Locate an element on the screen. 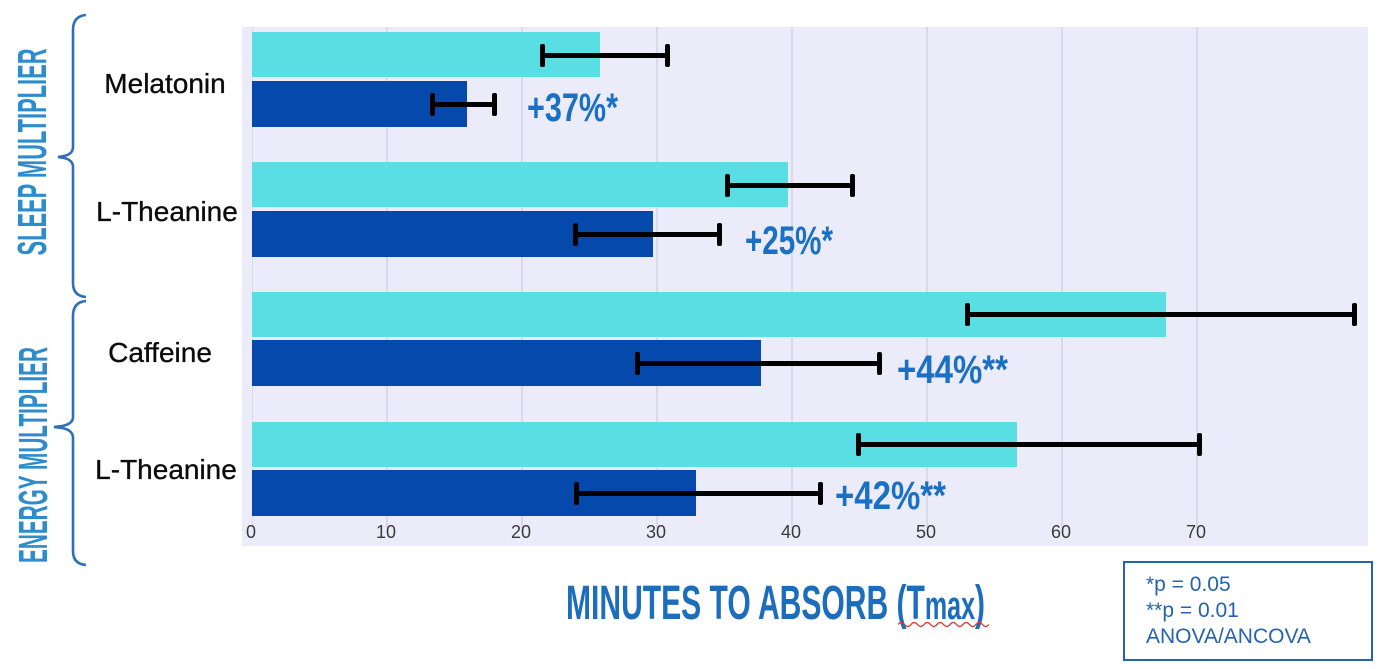 The height and width of the screenshot is (669, 1379). svg-text: ENERGY MULTIPLIER is located at coordinates (33, 455).